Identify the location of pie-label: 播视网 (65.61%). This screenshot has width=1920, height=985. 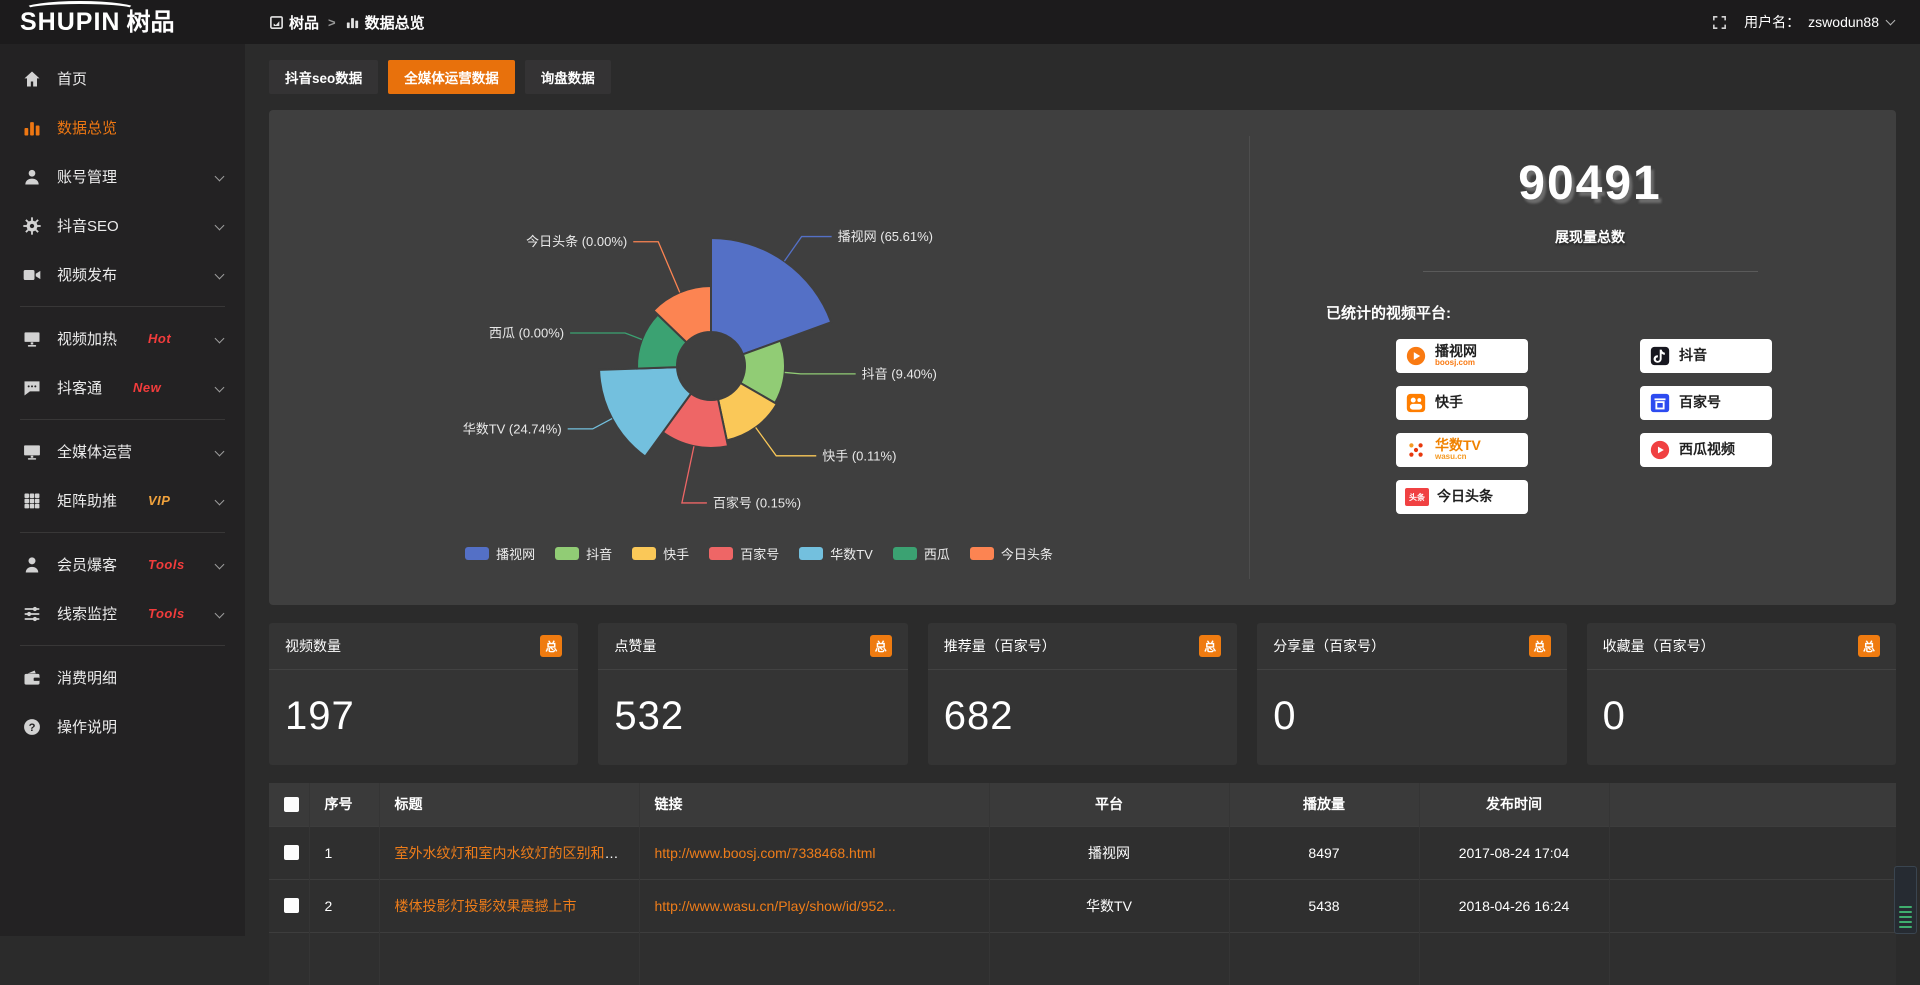
(885, 236).